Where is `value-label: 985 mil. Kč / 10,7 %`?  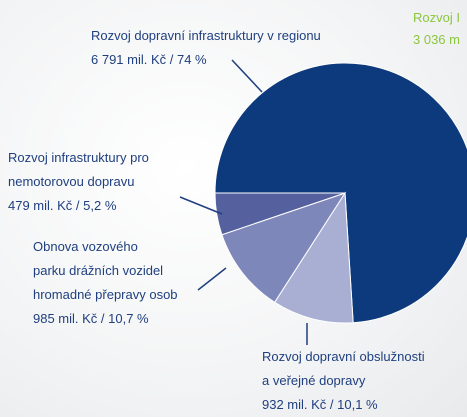 value-label: 985 mil. Kč / 10,7 % is located at coordinates (91, 318).